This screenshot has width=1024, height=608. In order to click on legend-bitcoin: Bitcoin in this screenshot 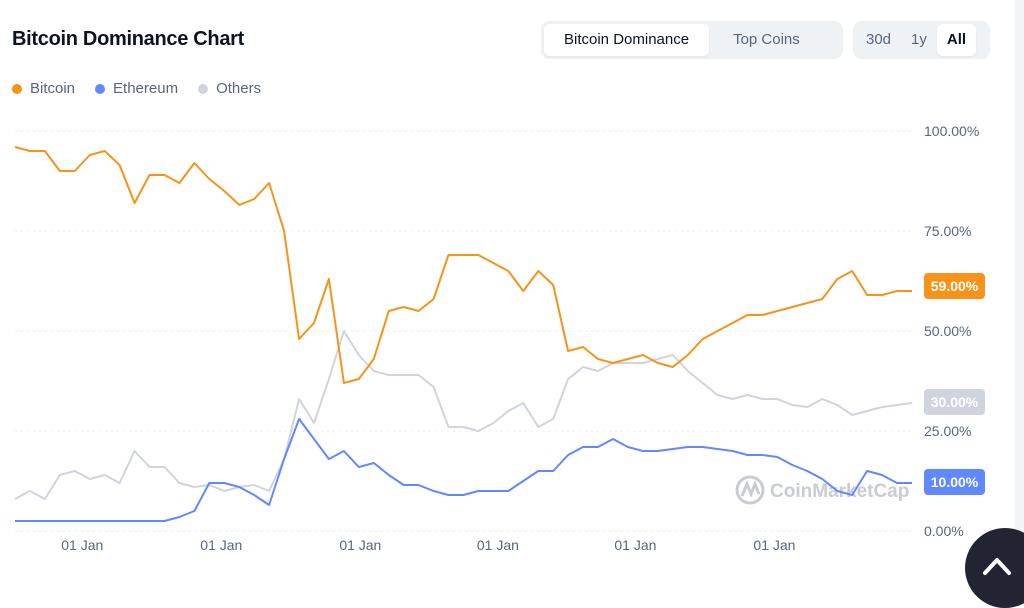, I will do `click(43, 88)`.